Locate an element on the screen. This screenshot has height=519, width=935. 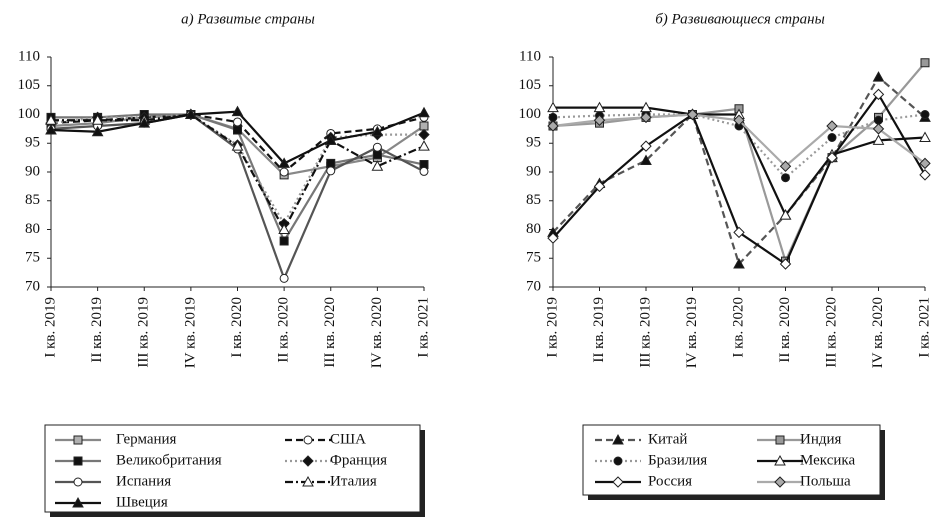
legend-label: Мексика is located at coordinates (827, 460).